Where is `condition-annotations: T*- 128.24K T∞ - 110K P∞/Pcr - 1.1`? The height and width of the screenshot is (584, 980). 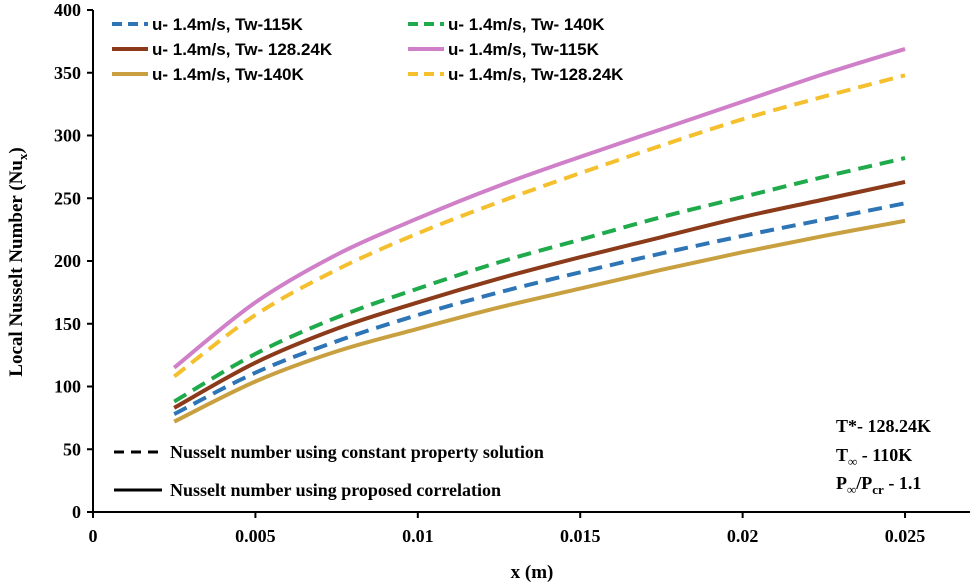
condition-annotations: T*- 128.24K T∞ - 110K P∞/Pcr - 1.1 is located at coordinates (883, 456).